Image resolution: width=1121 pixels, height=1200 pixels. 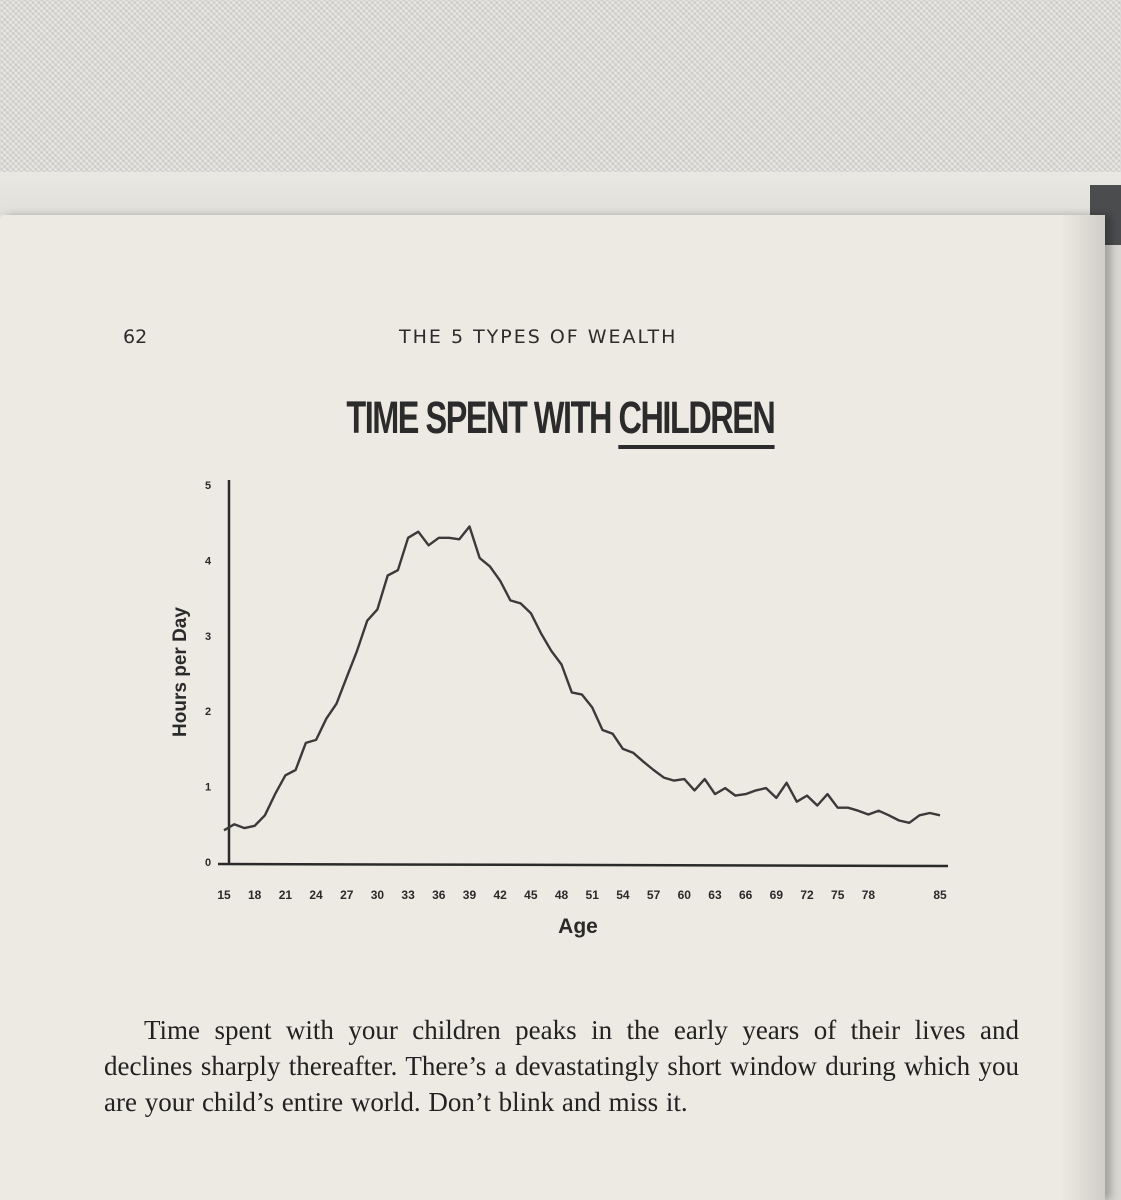 I want to click on running-head: 62 THE 5 TYPES OF WEALTH, so click(x=560, y=341).